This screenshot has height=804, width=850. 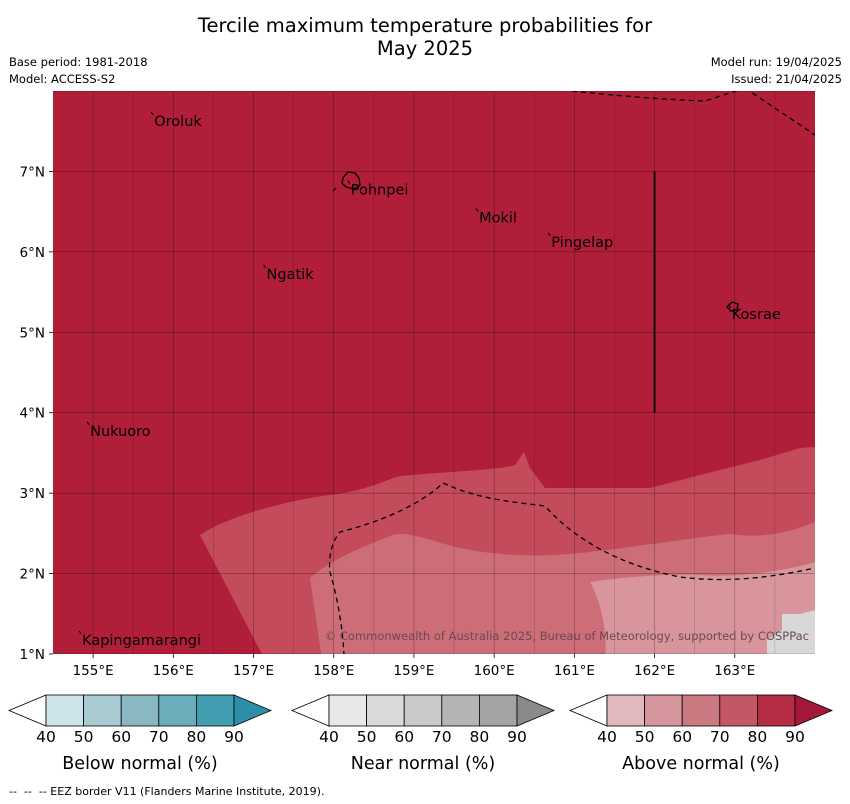 I want to click on y-tick-label: 5°N, so click(x=32, y=333).